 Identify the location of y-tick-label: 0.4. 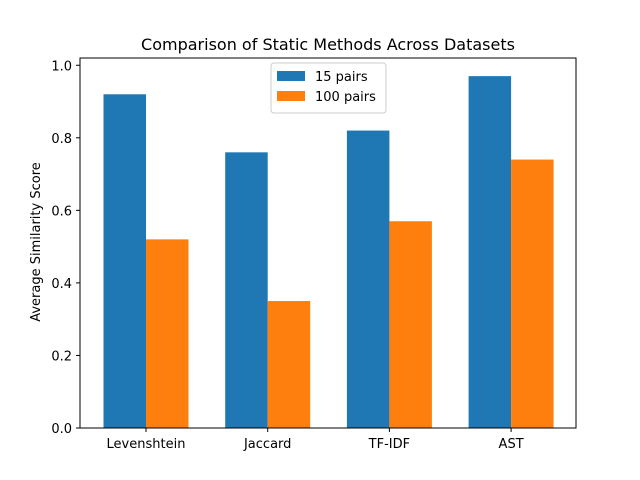
(61, 284).